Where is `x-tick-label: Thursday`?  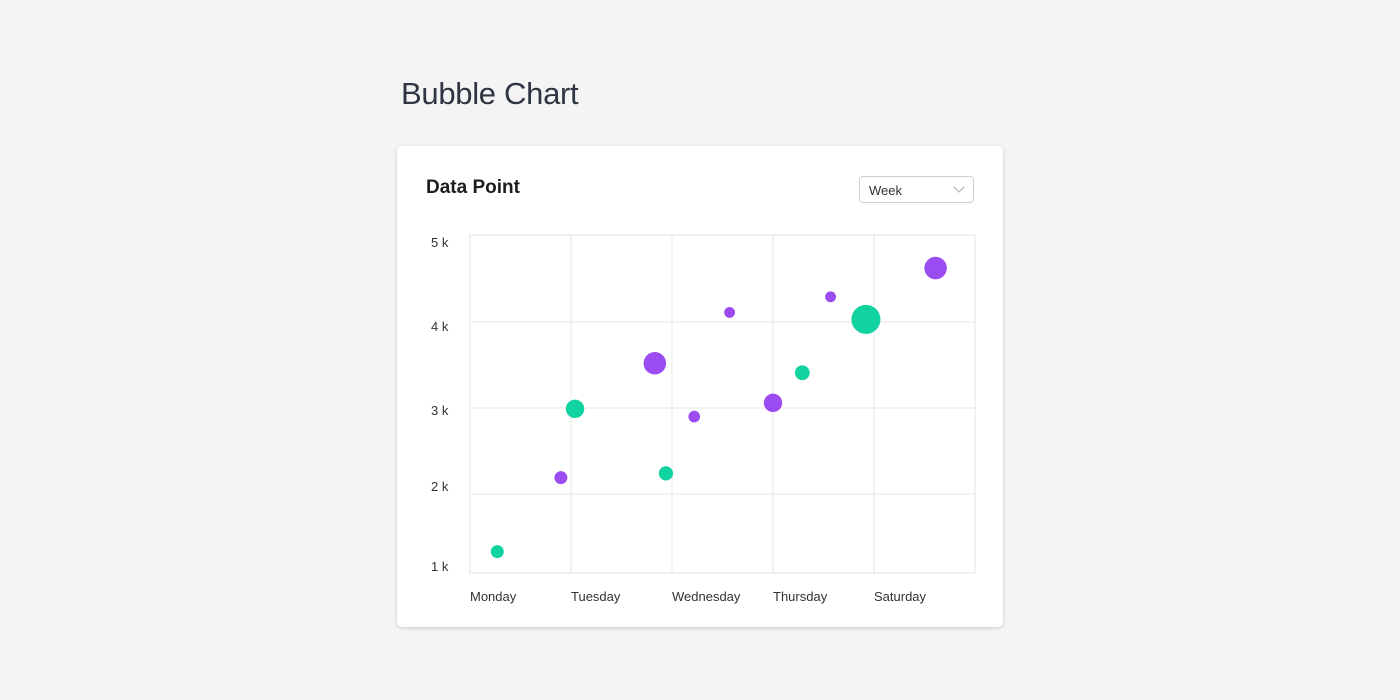 x-tick-label: Thursday is located at coordinates (800, 596).